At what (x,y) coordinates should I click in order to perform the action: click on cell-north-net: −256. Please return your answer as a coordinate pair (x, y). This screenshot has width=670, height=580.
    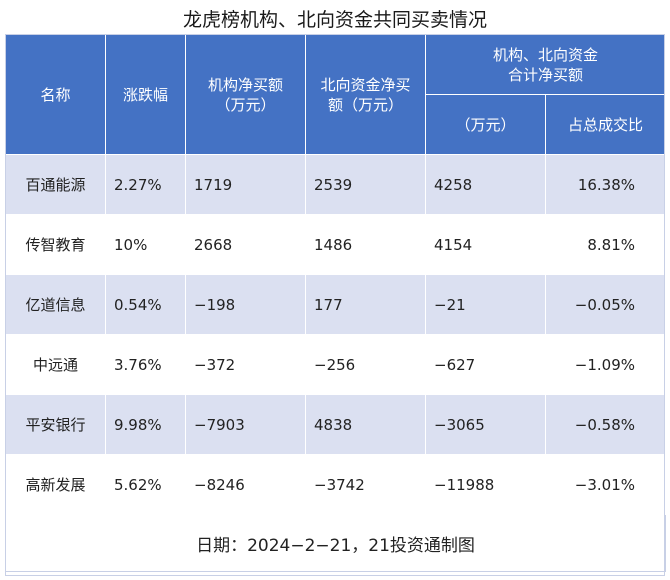
    Looking at the image, I should click on (365, 364).